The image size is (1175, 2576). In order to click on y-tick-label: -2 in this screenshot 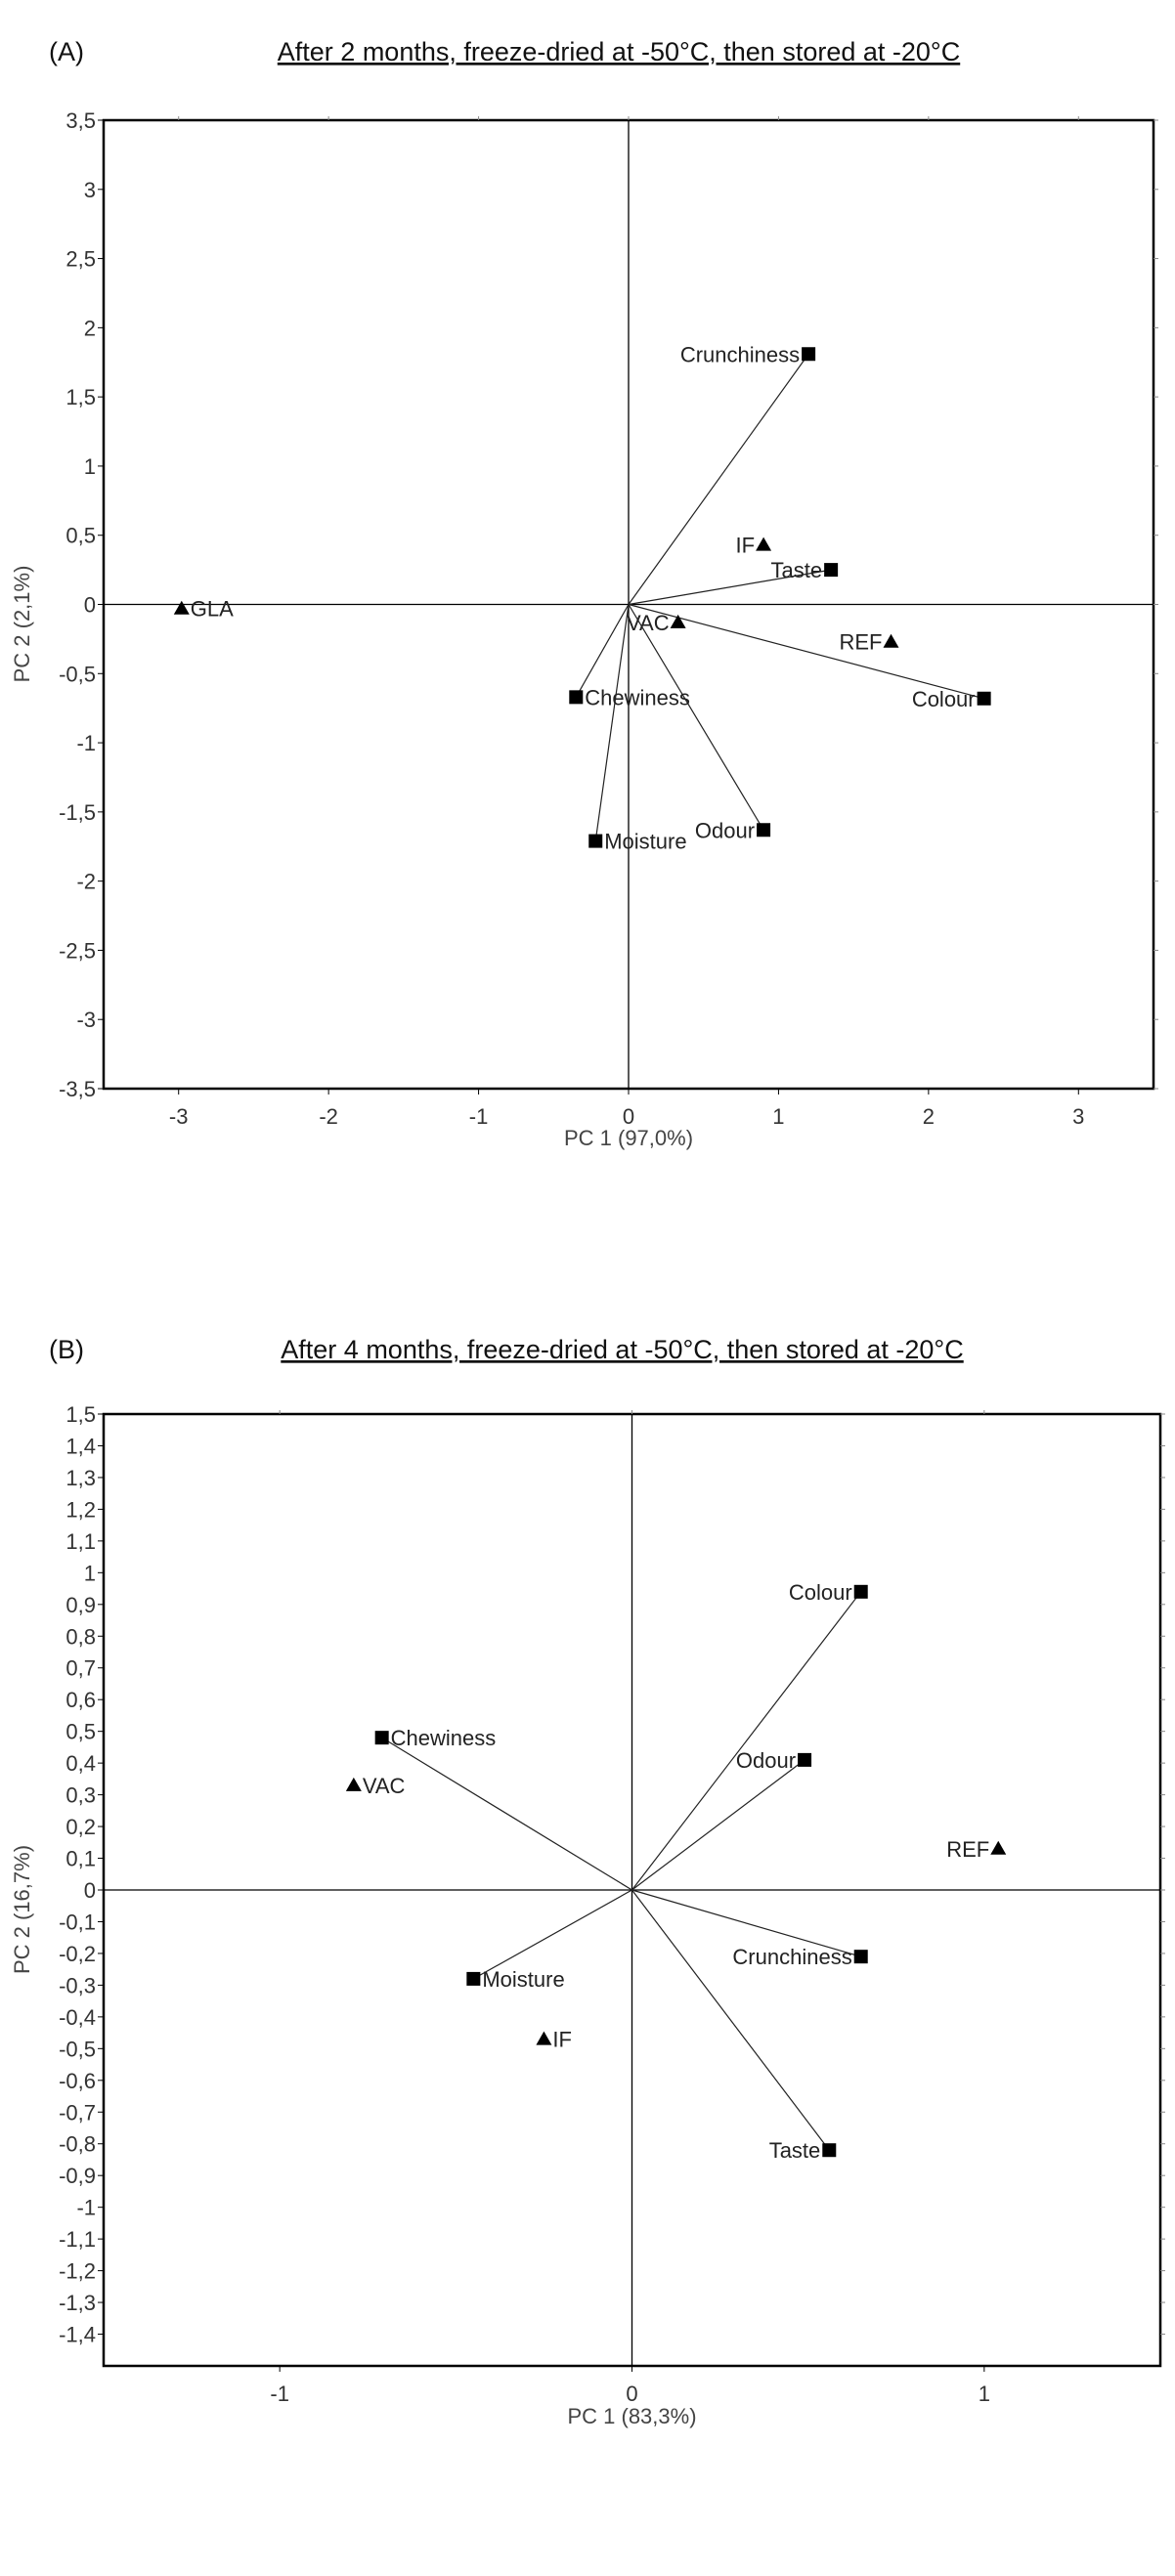, I will do `click(86, 882)`.